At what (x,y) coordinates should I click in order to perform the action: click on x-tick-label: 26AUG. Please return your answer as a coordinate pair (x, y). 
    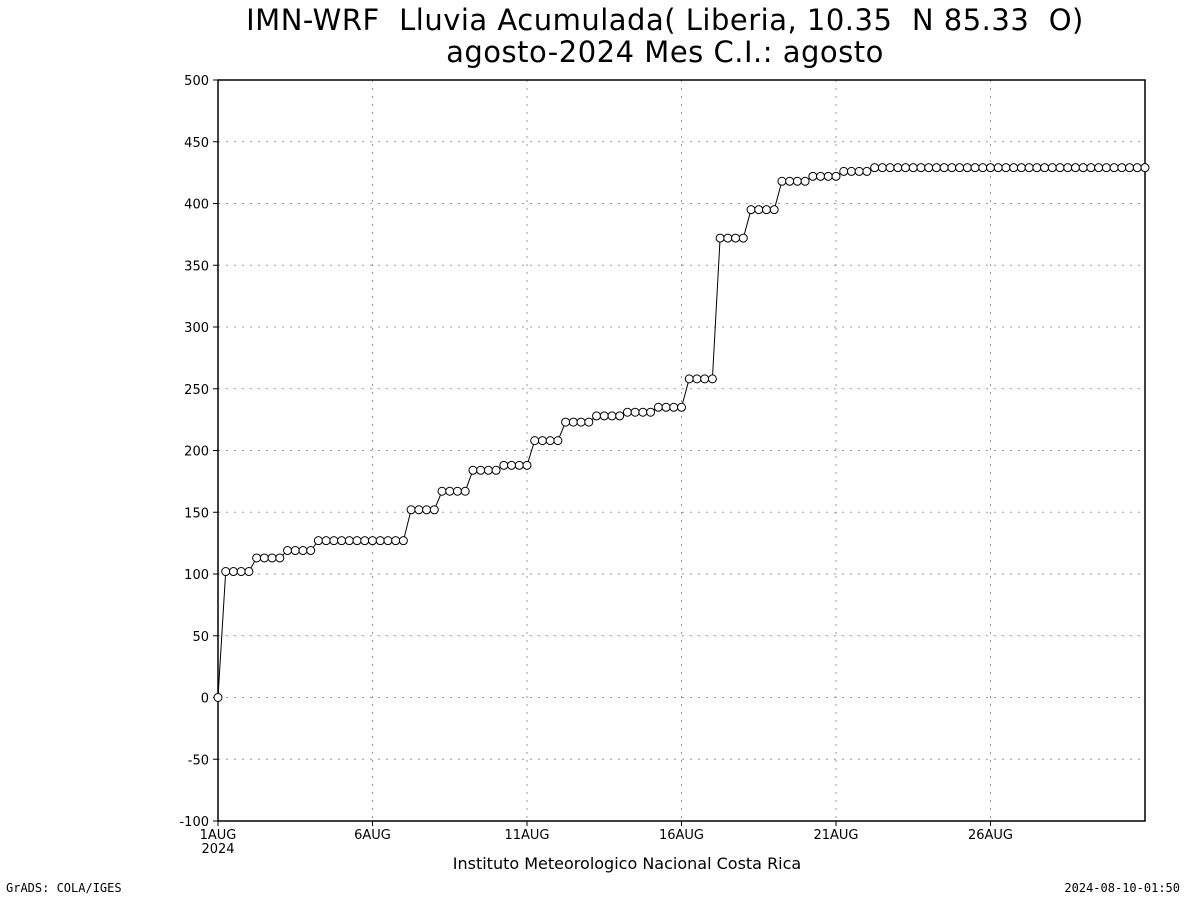
    Looking at the image, I should click on (990, 835).